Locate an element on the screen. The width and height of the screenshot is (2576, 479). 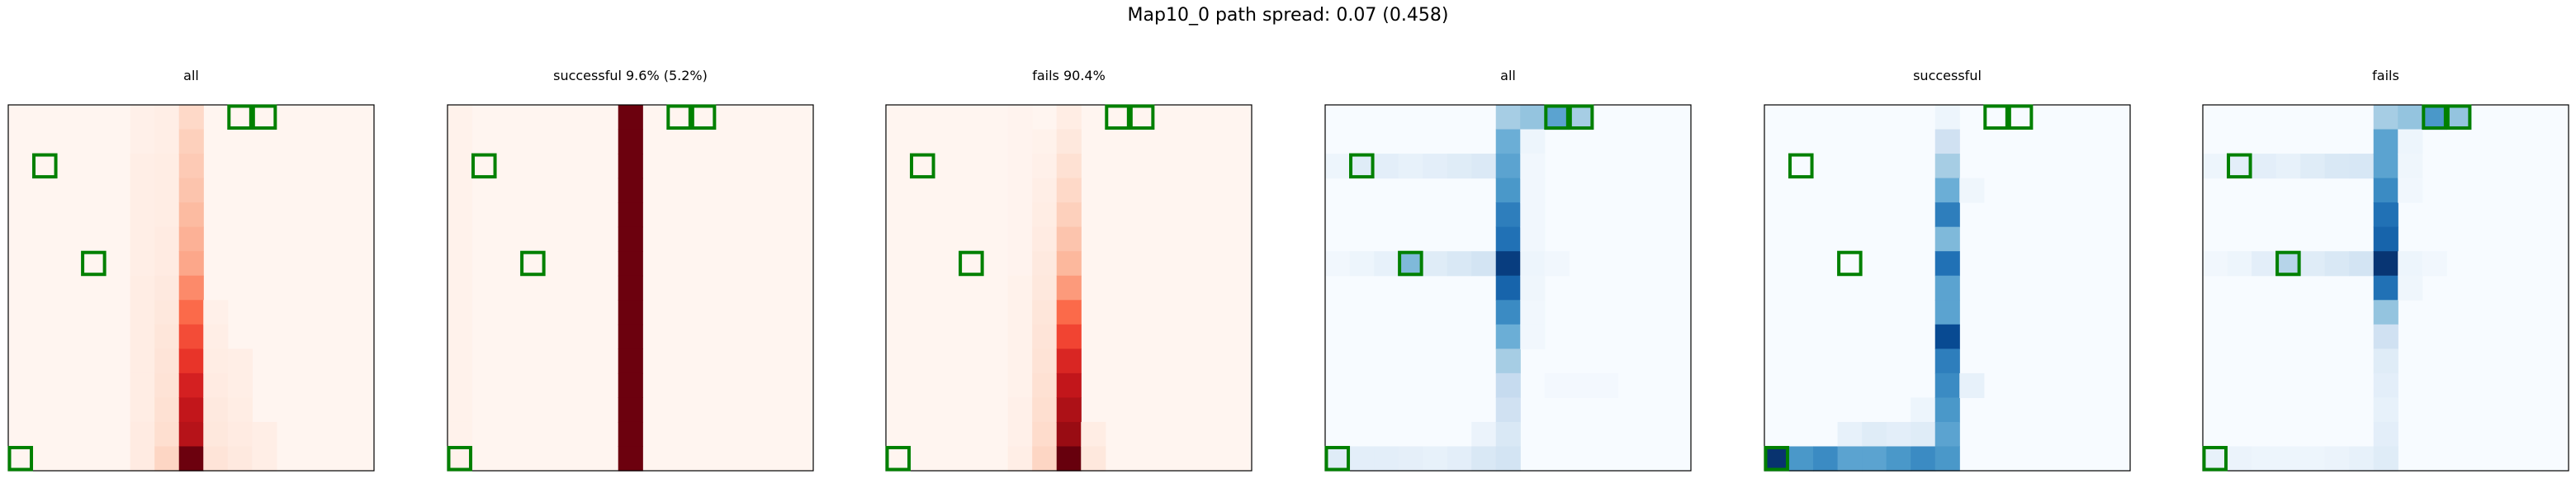
panel-title: fails is located at coordinates (2385, 76).